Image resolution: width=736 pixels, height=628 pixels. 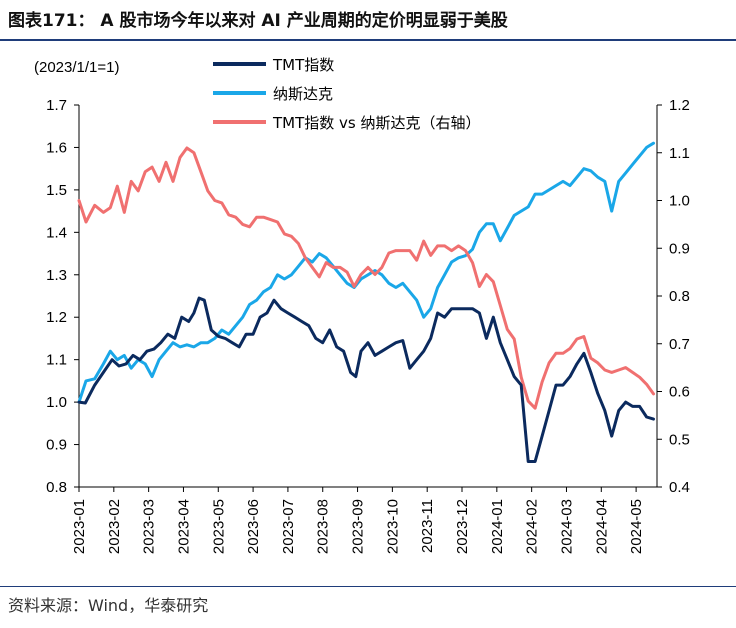 What do you see at coordinates (56, 445) in the screenshot?
I see `left-tick-label: 0.9` at bounding box center [56, 445].